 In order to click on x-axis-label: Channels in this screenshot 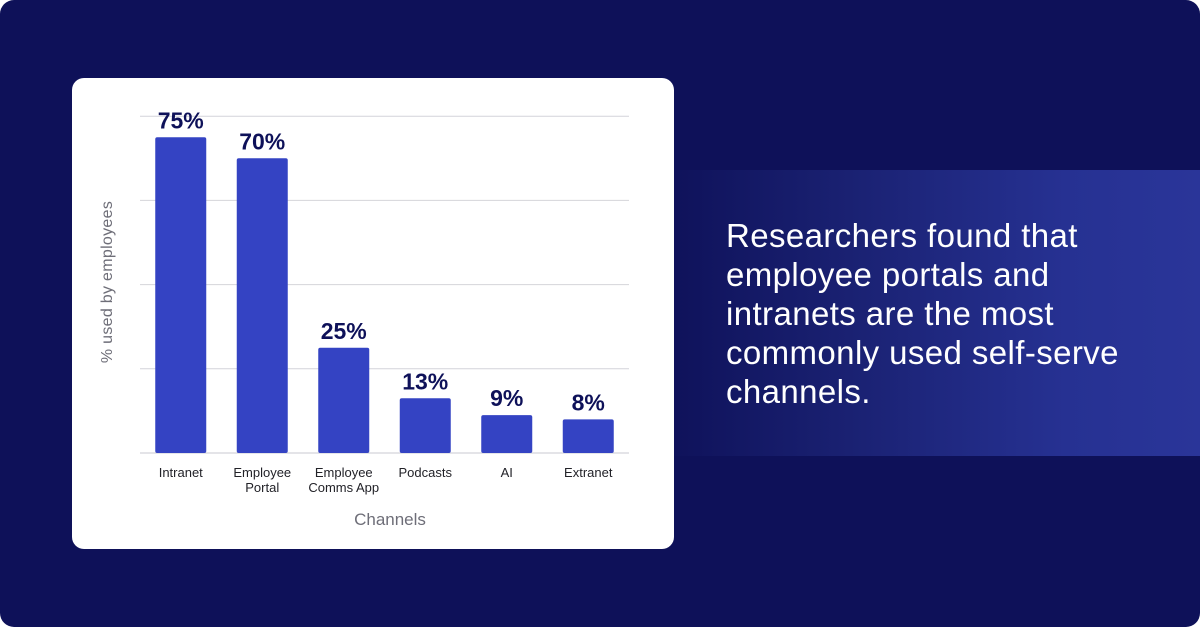, I will do `click(390, 519)`.